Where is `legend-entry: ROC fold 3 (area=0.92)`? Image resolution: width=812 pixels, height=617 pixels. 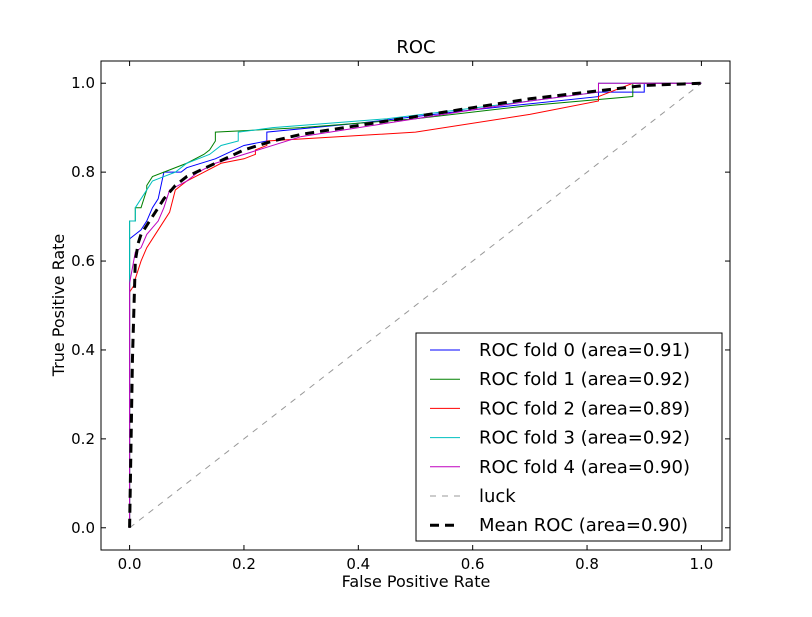
legend-entry: ROC fold 3 (area=0.92) is located at coordinates (584, 438).